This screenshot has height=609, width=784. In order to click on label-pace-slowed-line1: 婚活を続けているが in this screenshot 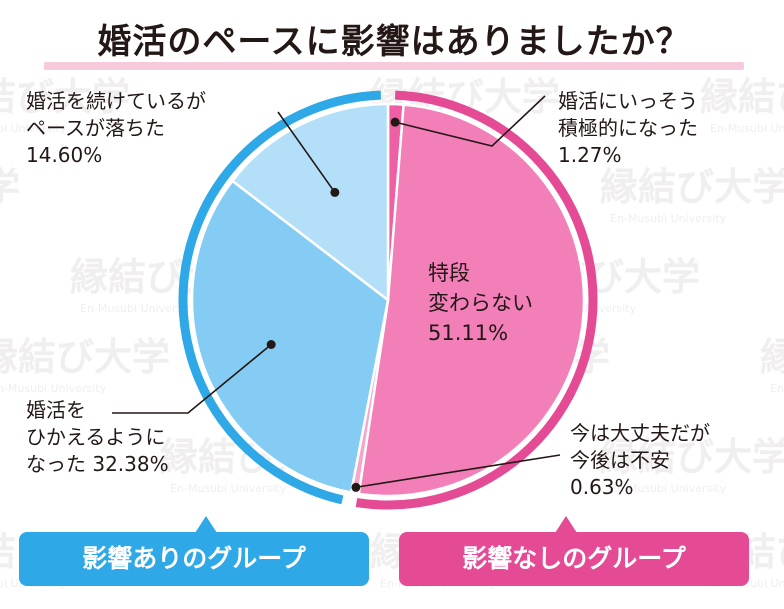, I will do `click(116, 101)`.